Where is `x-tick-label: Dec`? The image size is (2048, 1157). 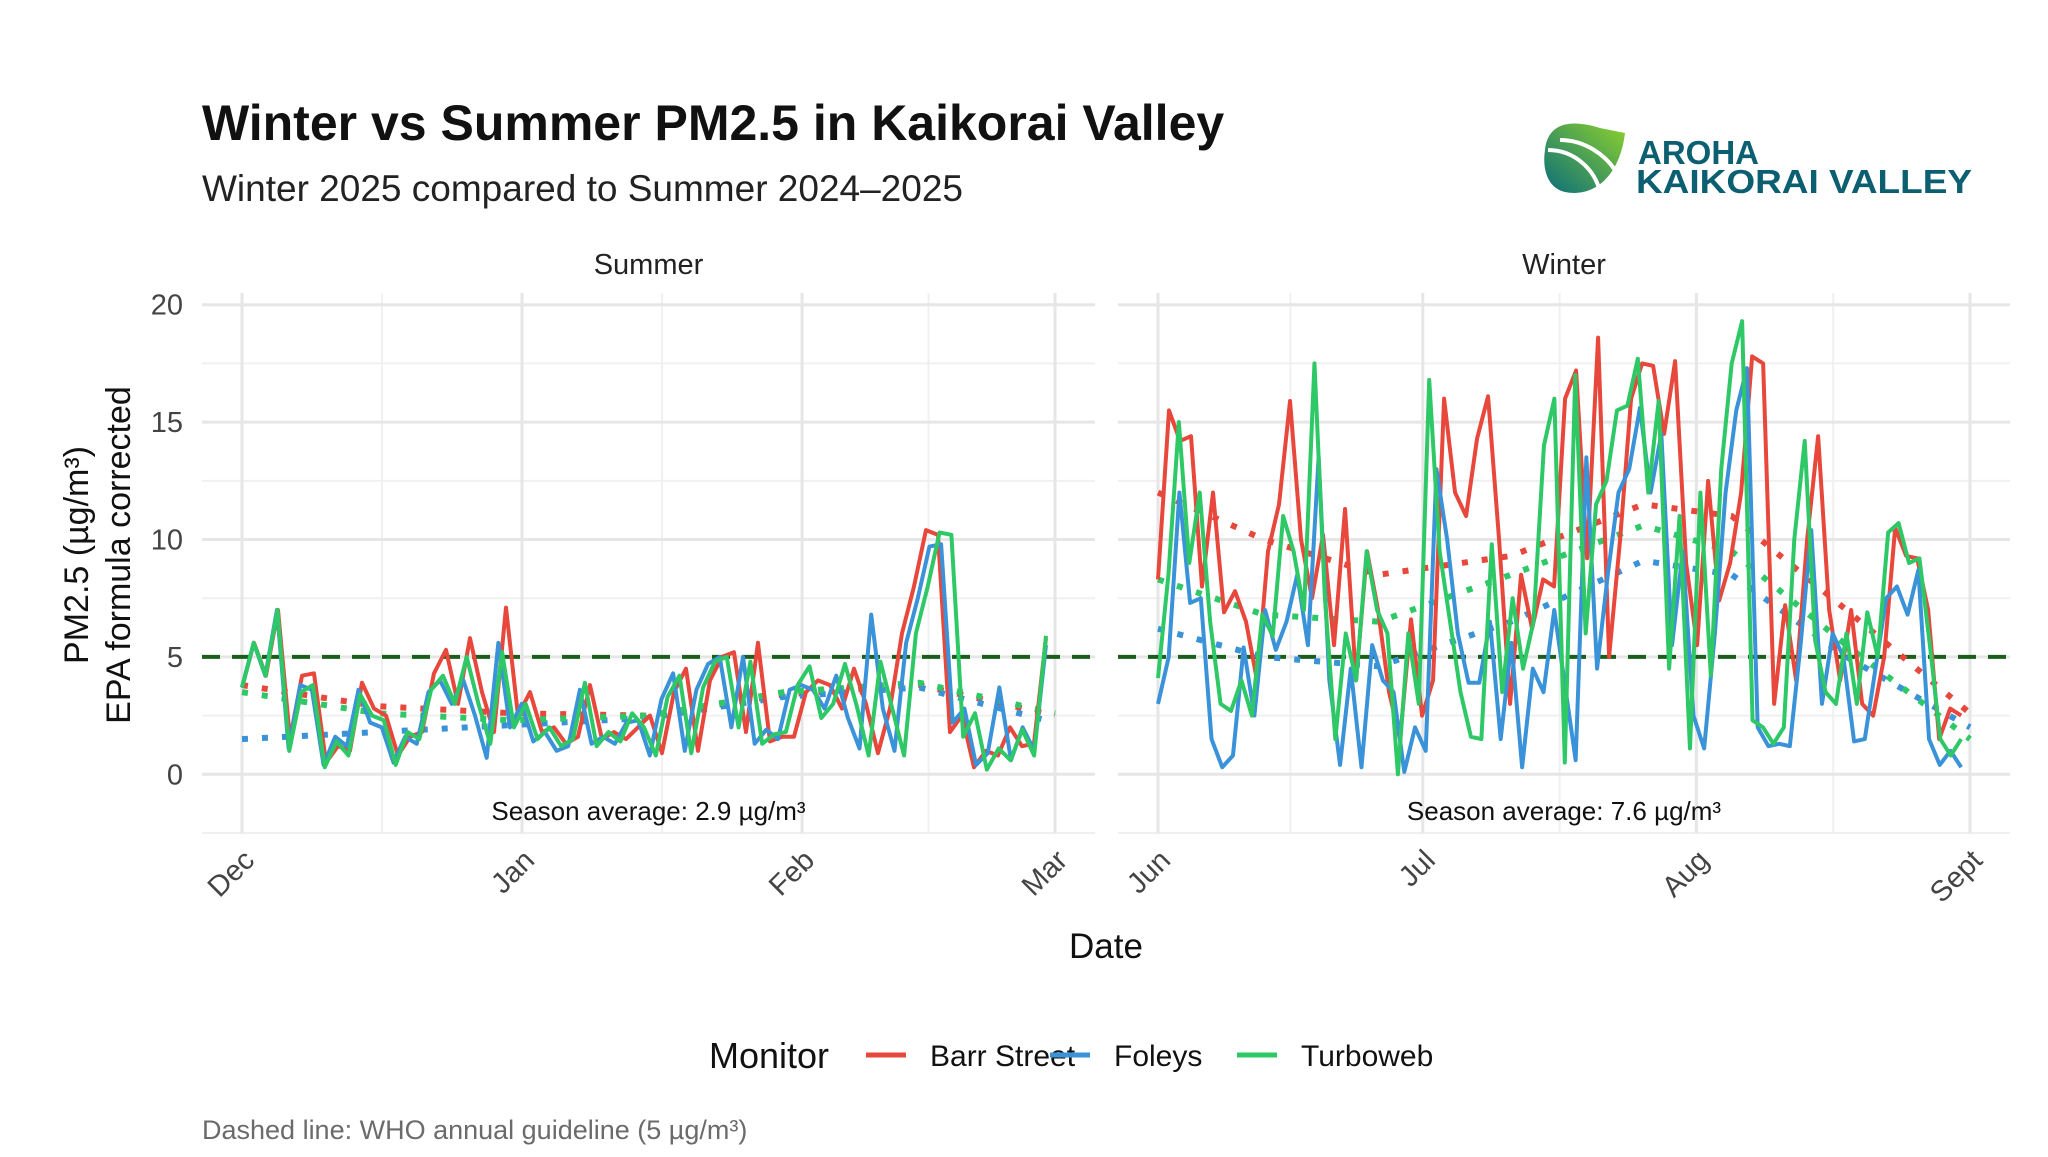
x-tick-label: Dec is located at coordinates (231, 873).